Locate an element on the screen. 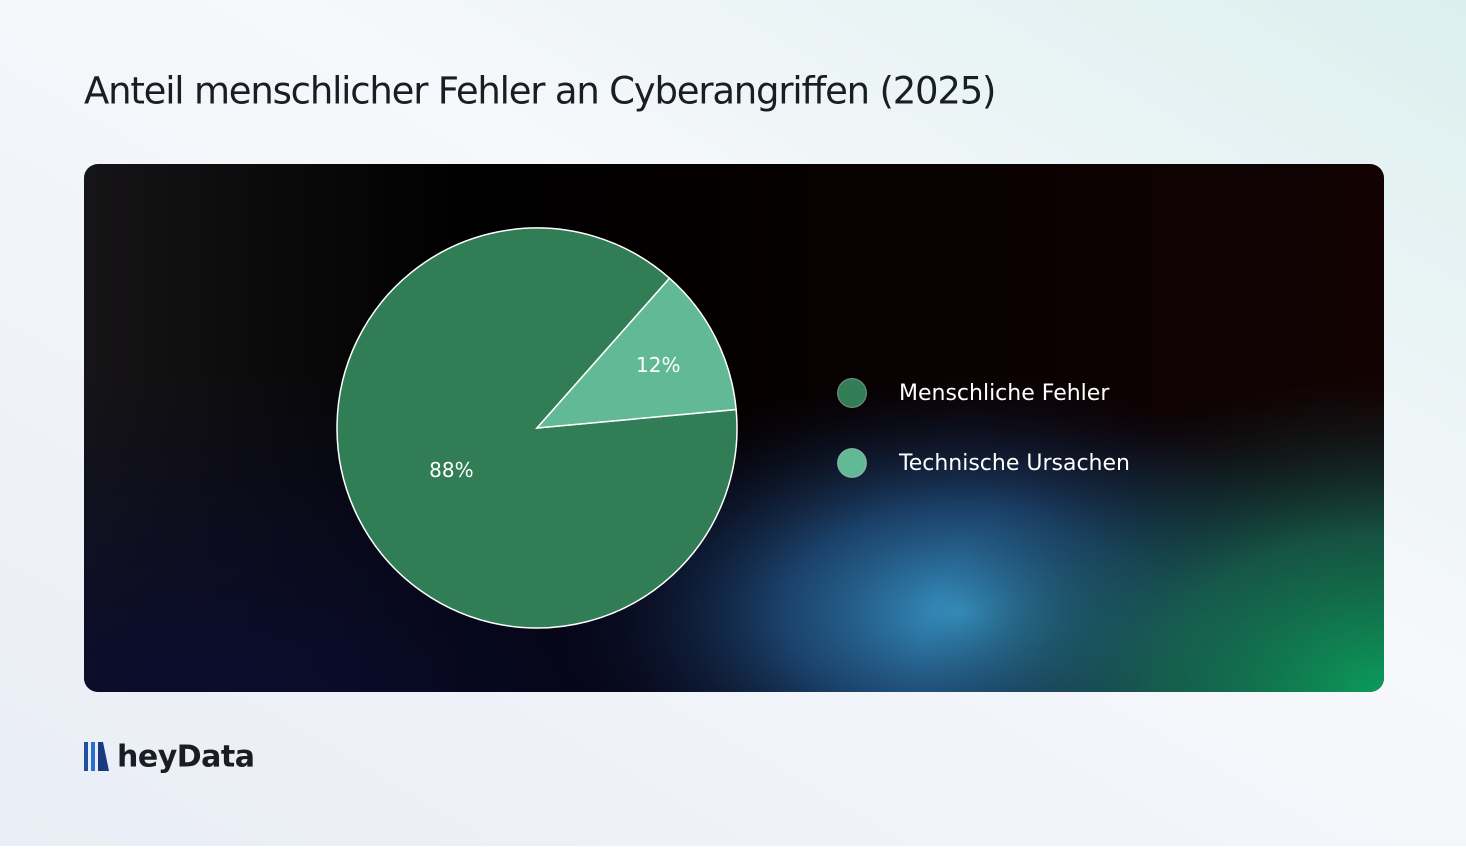  legend: Menschliche Fehler Technische Ursachen is located at coordinates (983, 428).